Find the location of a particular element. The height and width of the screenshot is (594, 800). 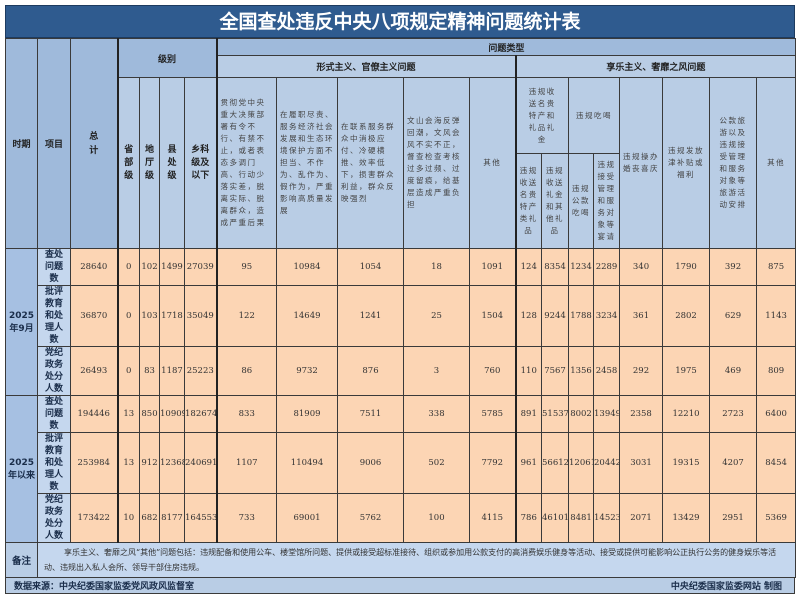

data-cell: 1091 is located at coordinates (493, 267).